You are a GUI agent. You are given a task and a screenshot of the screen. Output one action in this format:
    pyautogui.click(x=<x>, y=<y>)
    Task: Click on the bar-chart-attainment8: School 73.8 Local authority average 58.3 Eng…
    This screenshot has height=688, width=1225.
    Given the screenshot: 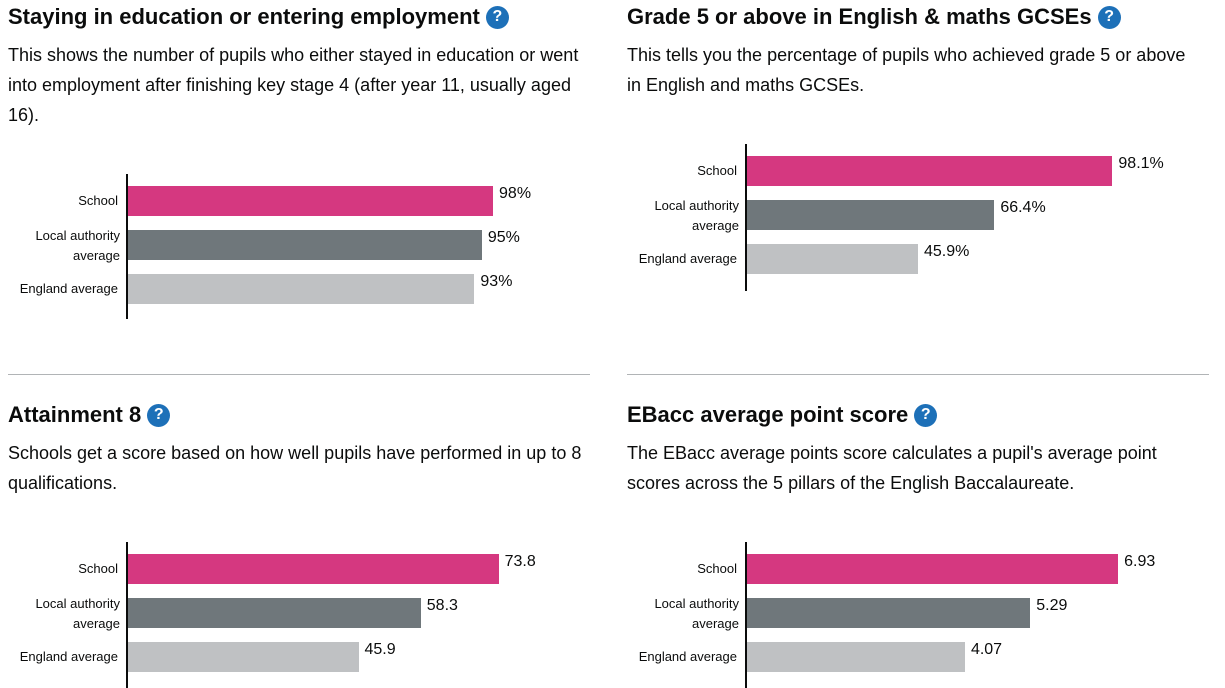 What is the action you would take?
    pyautogui.click(x=299, y=615)
    